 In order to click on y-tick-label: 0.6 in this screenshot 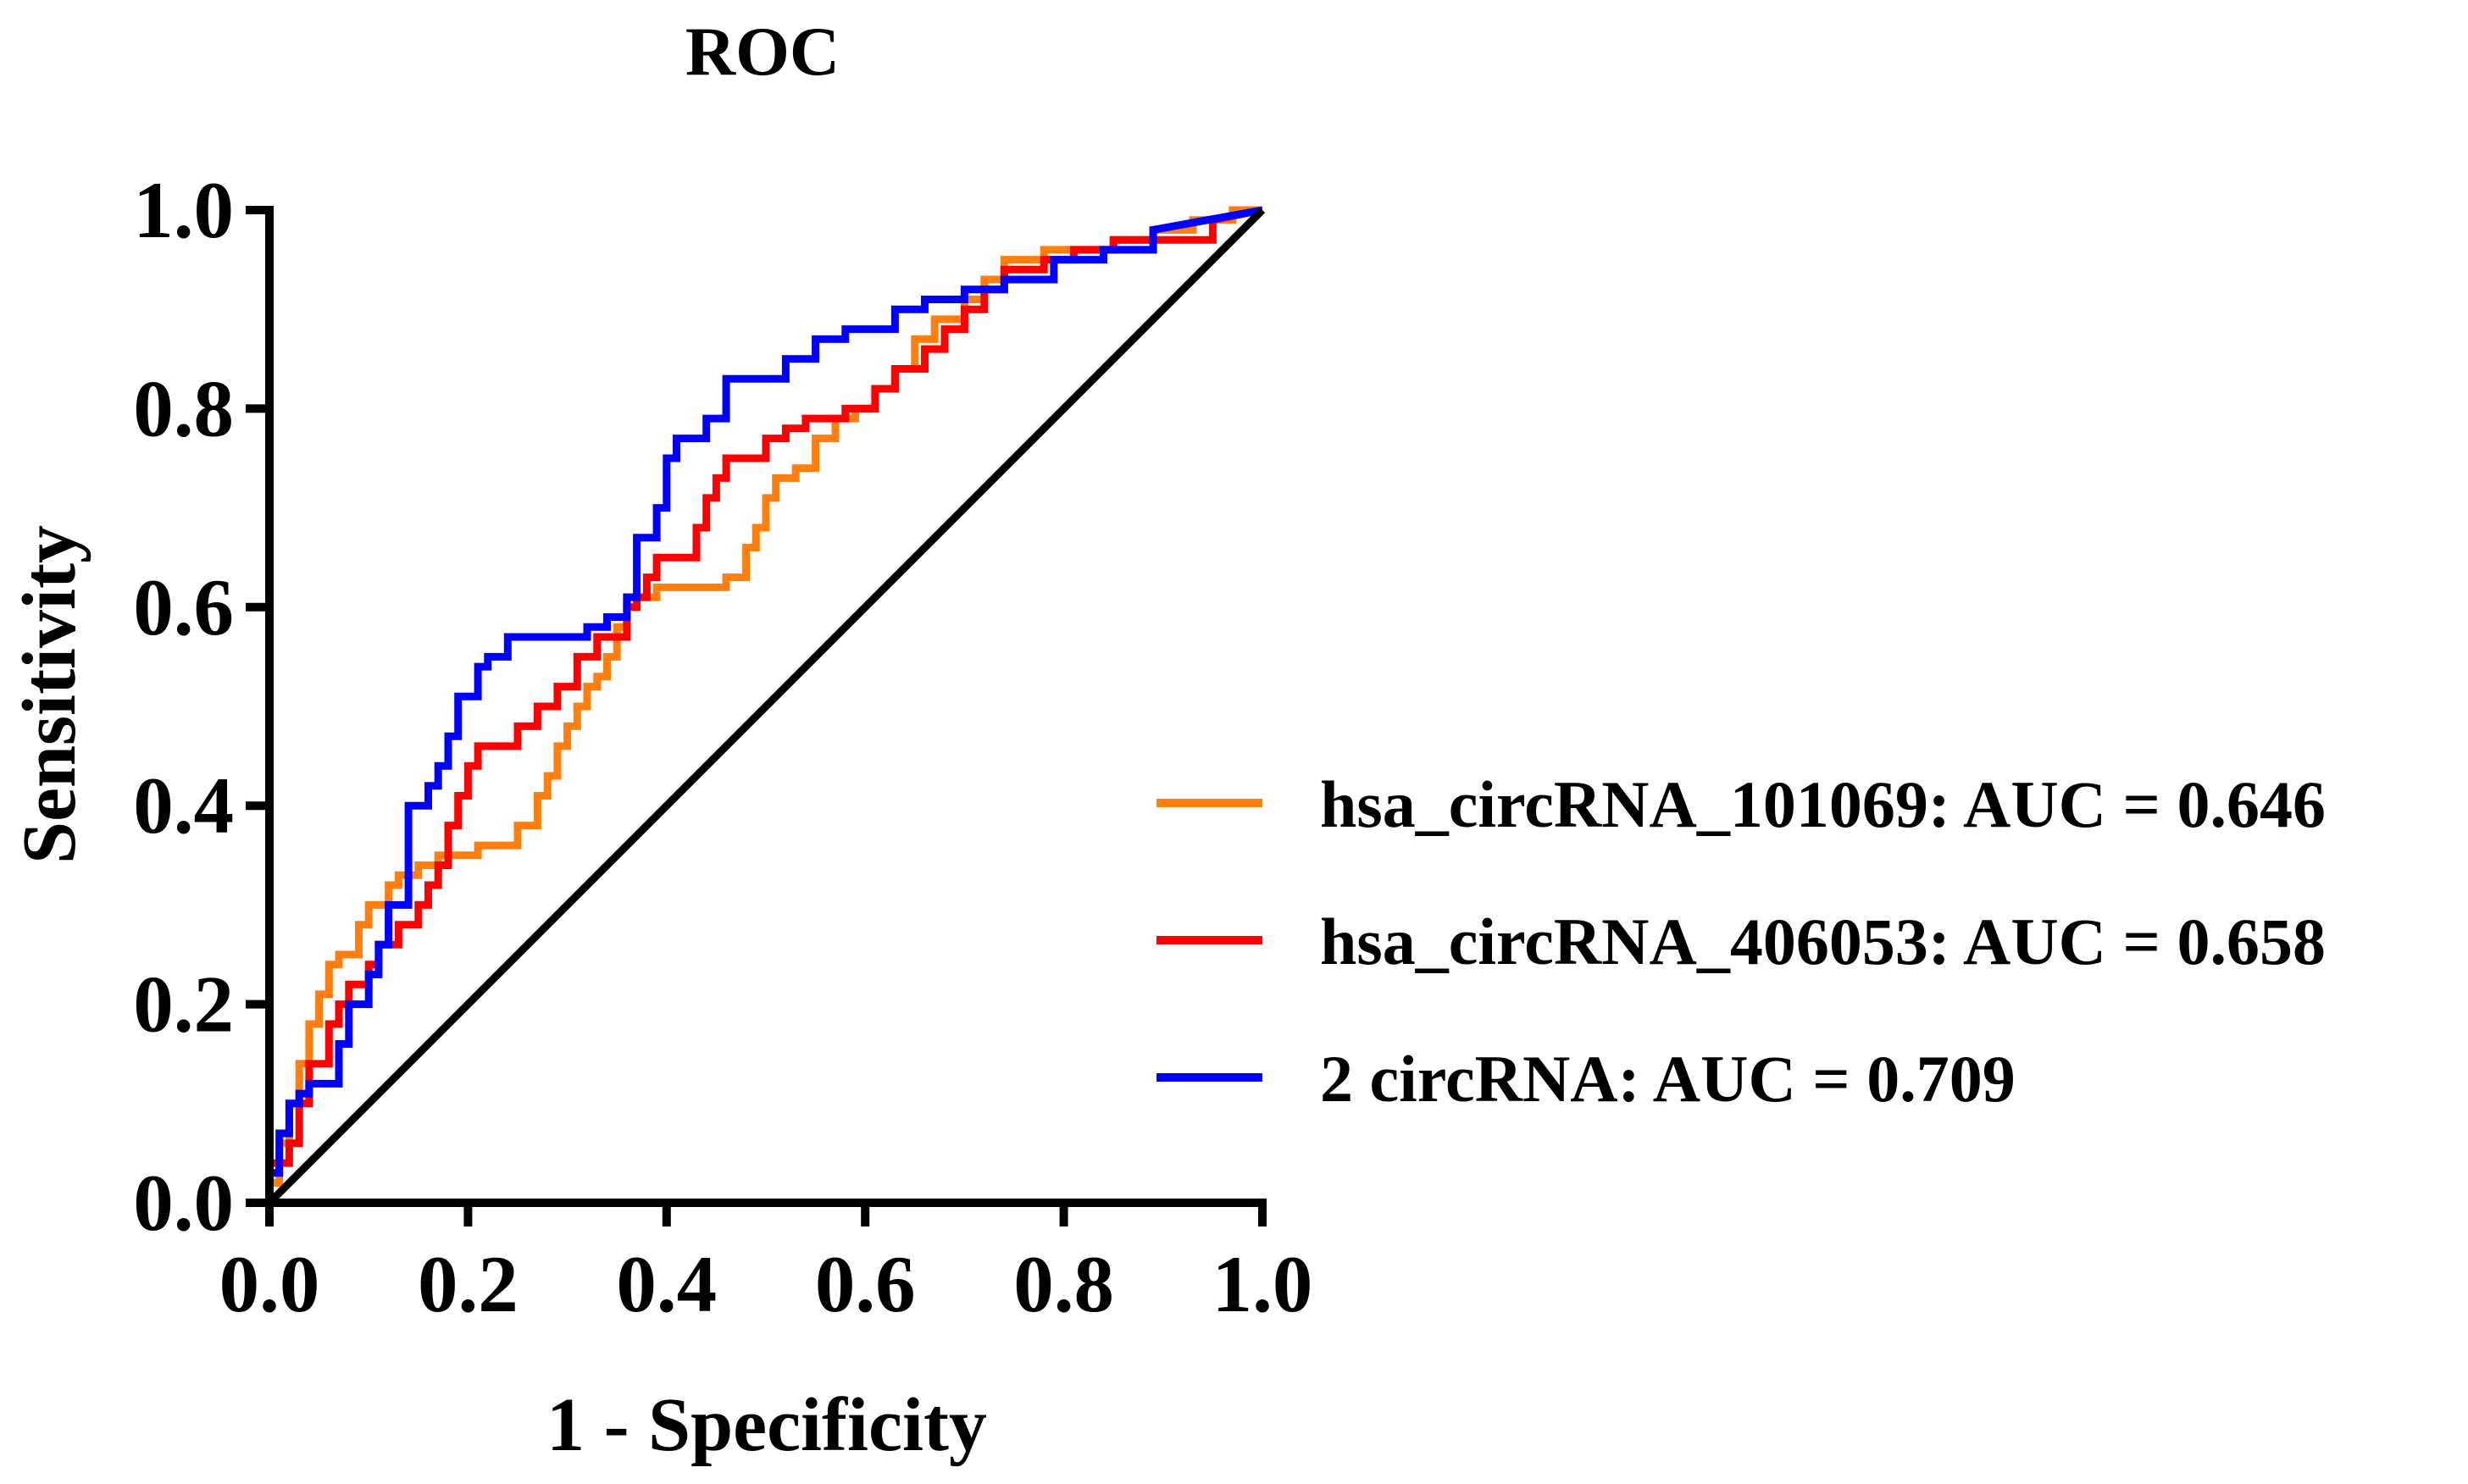, I will do `click(183, 607)`.